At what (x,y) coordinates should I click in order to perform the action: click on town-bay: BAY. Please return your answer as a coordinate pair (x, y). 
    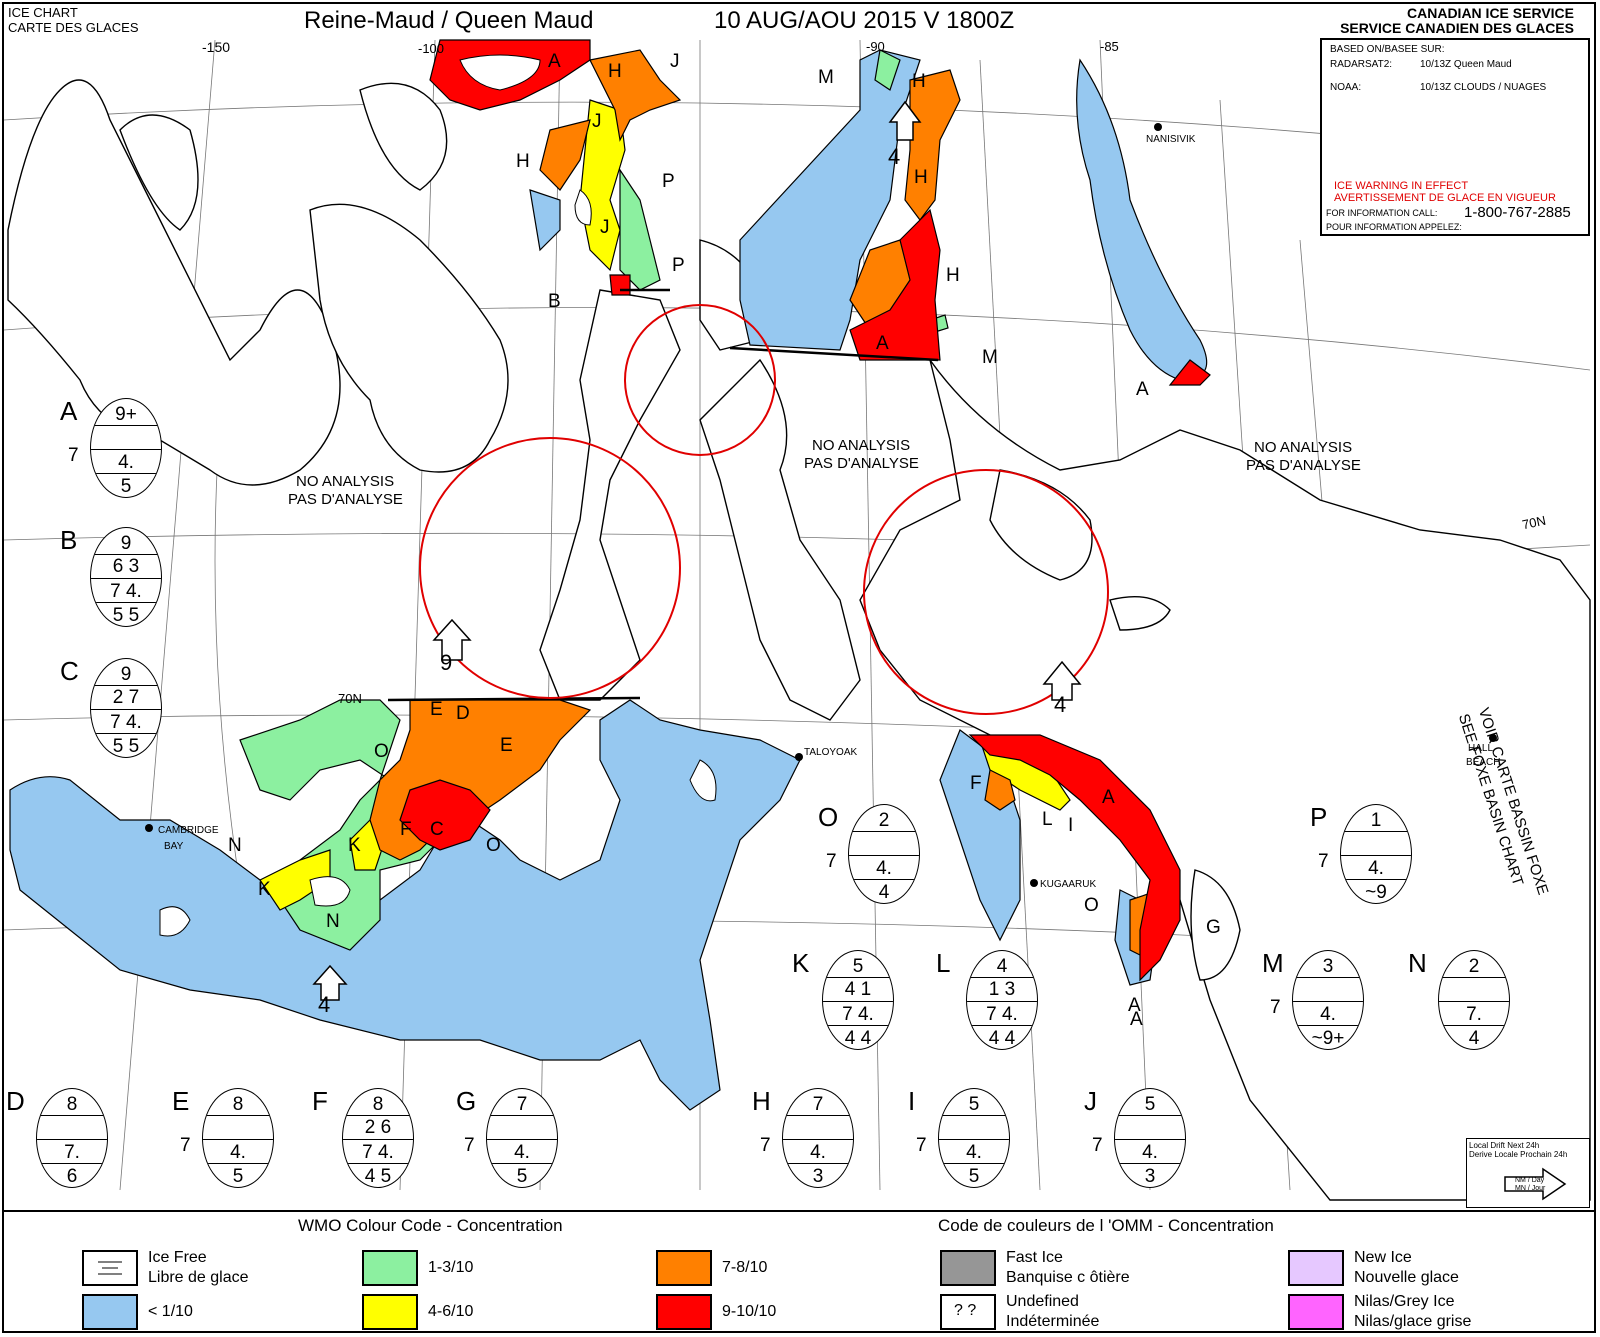
    Looking at the image, I should click on (174, 846).